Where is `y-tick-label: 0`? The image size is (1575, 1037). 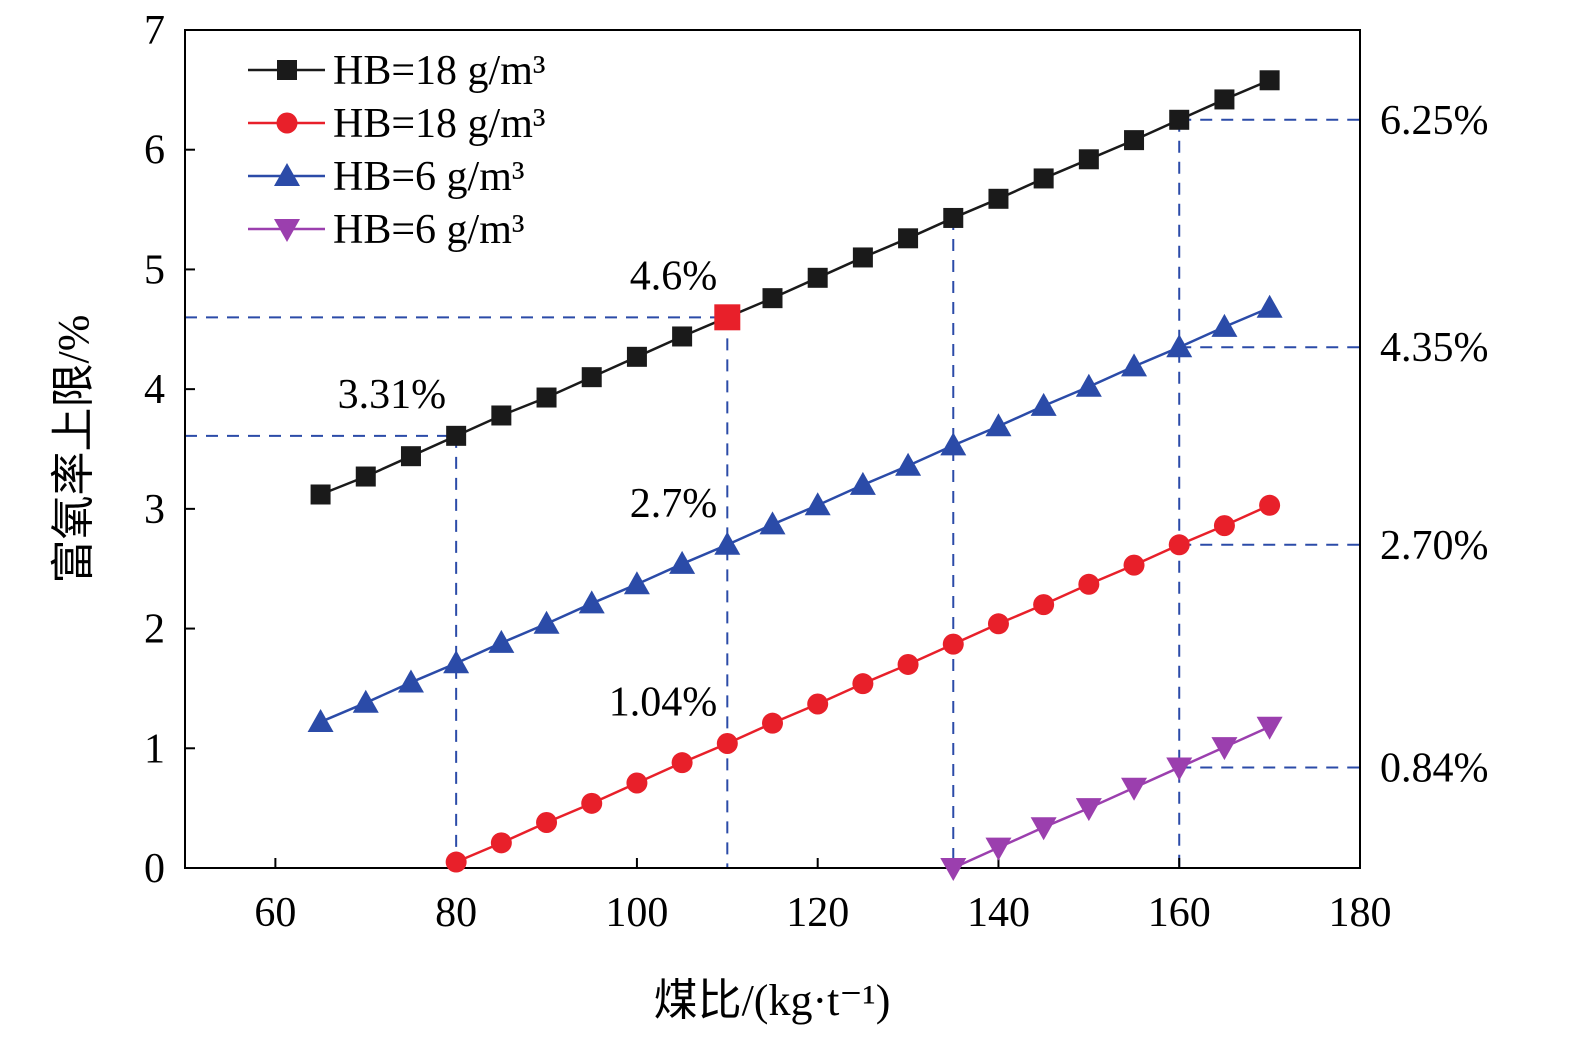
y-tick-label: 0 is located at coordinates (154, 869).